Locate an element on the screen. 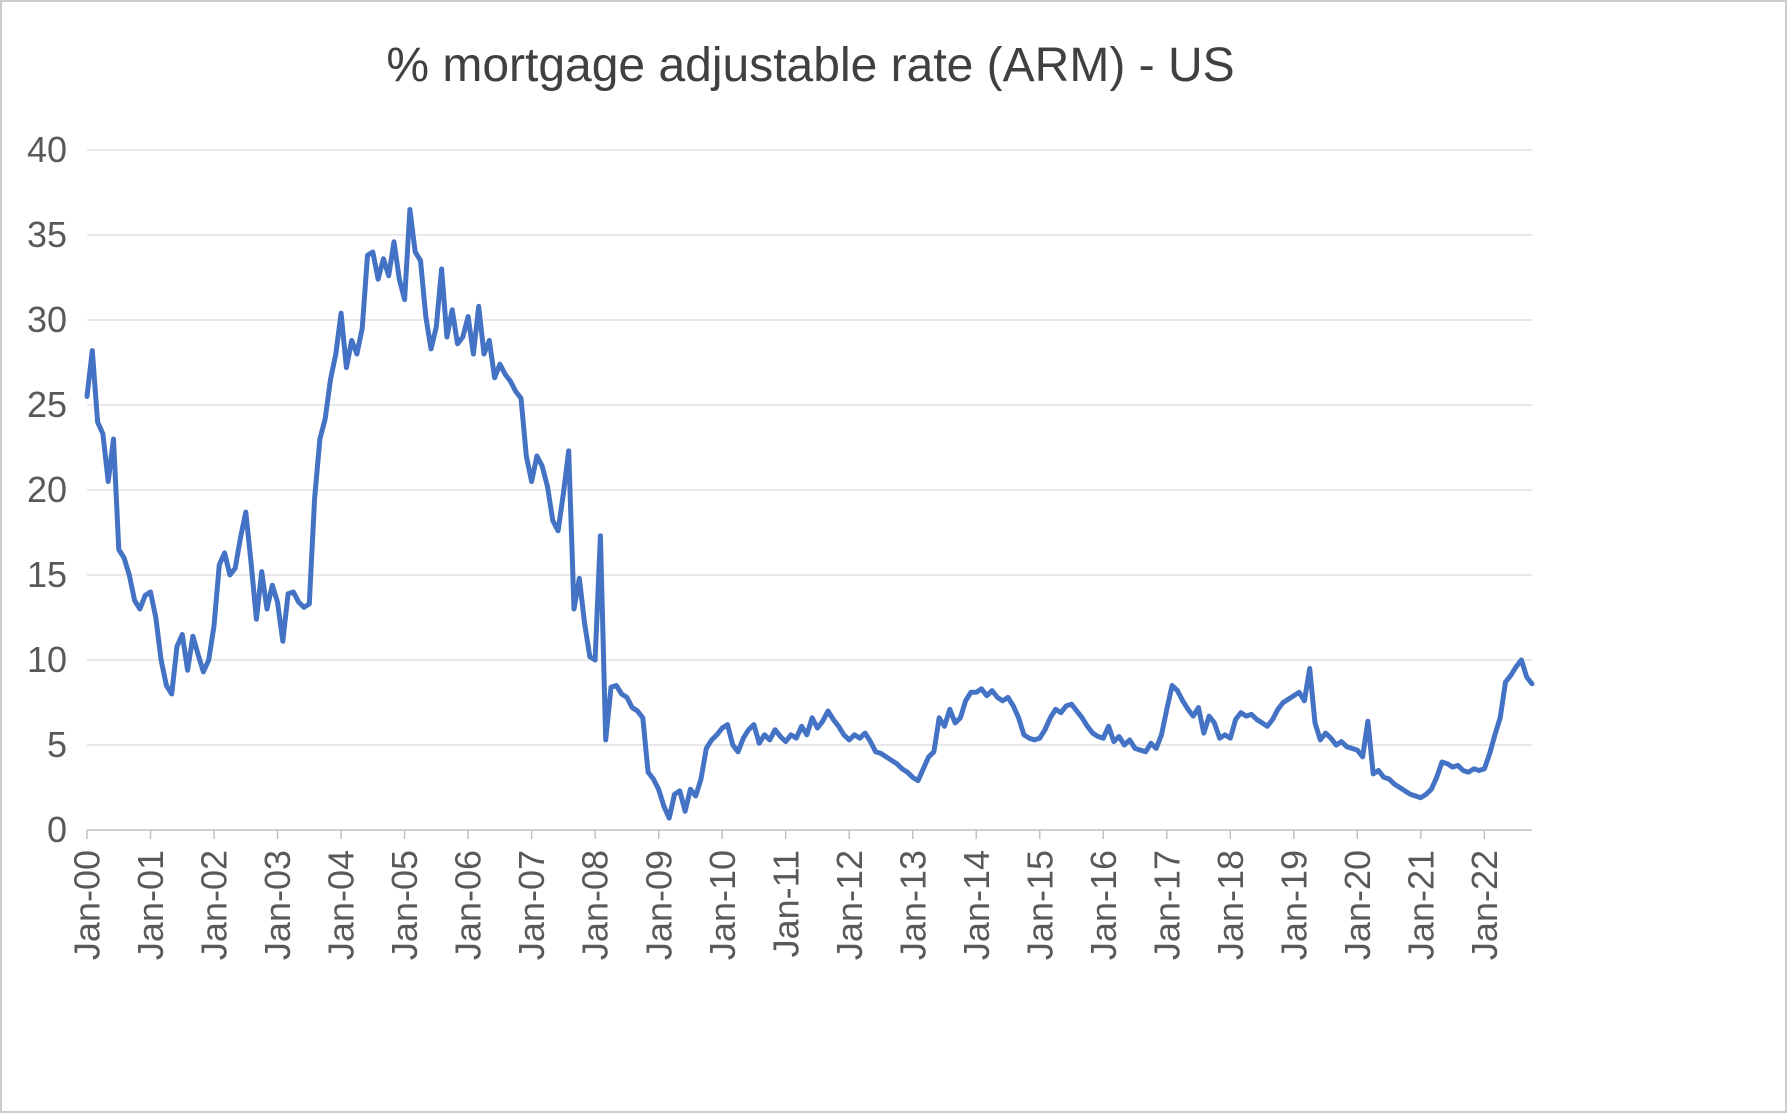 This screenshot has height=1113, width=1787. y-axis-tick-label: 20 is located at coordinates (47, 489).